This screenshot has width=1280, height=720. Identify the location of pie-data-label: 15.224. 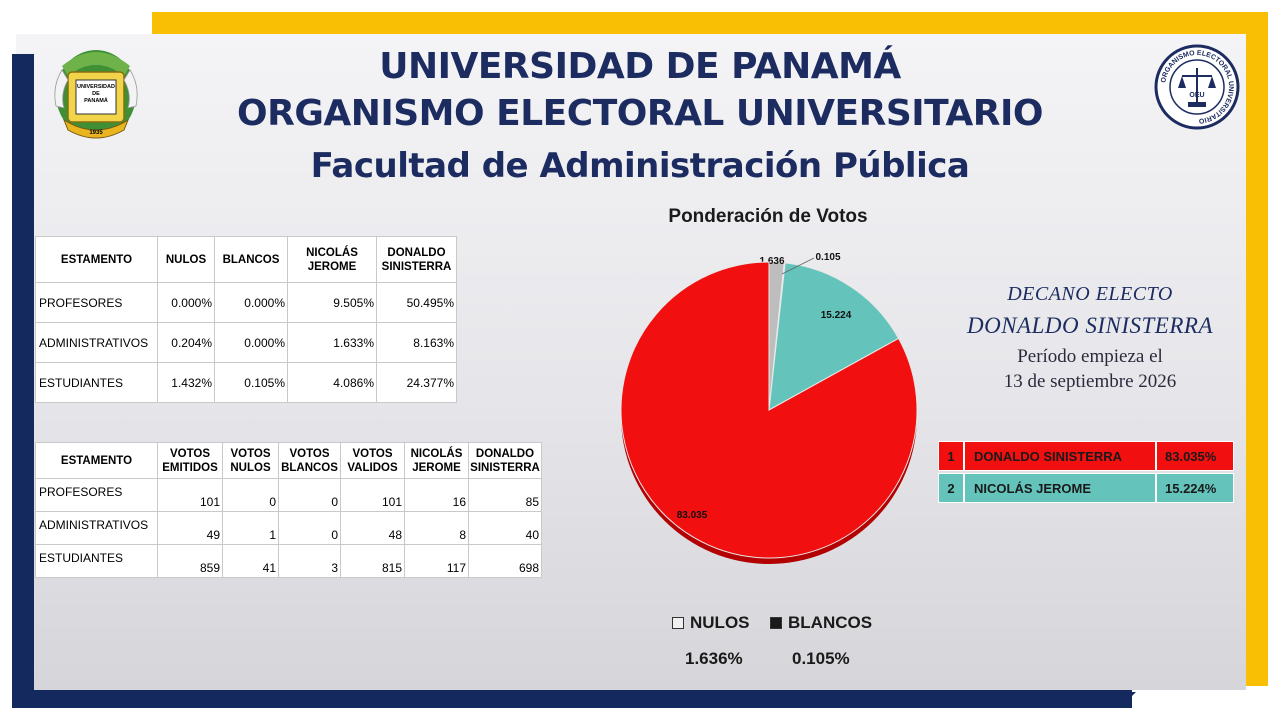
(836, 315).